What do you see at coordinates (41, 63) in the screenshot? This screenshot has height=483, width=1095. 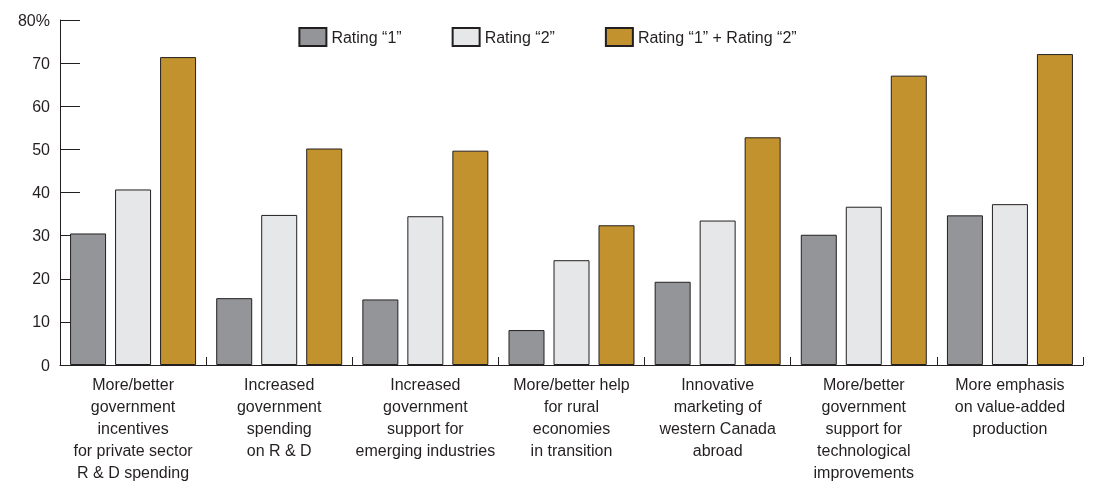 I see `y-tick-label: 70` at bounding box center [41, 63].